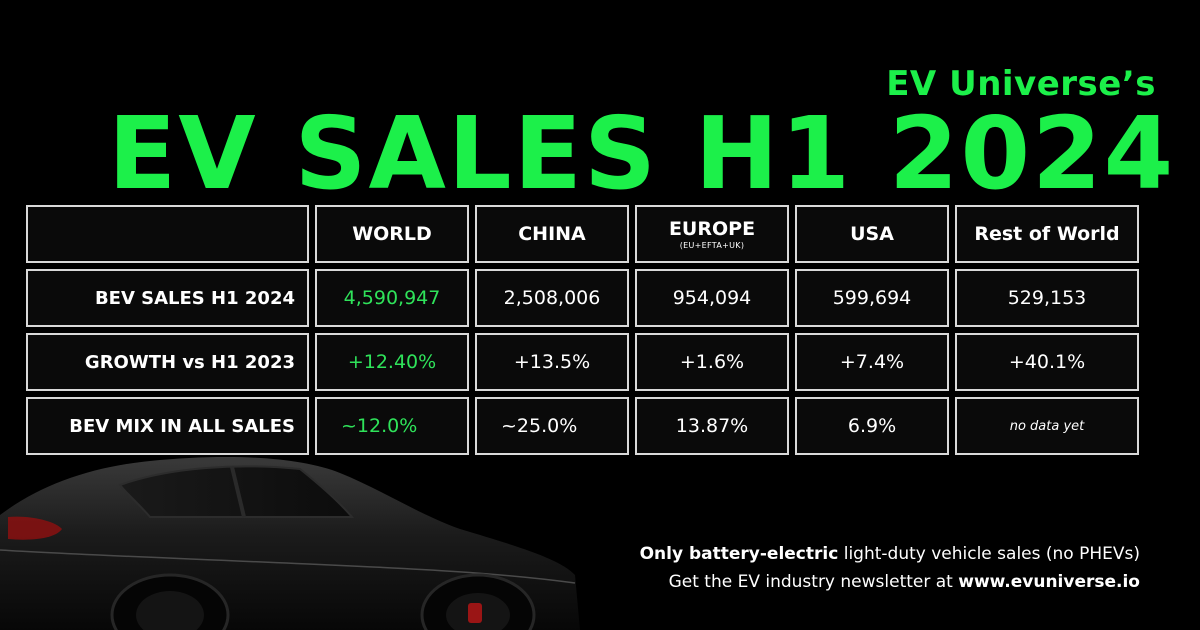  I want to click on table-corner-cell, so click(167, 234).